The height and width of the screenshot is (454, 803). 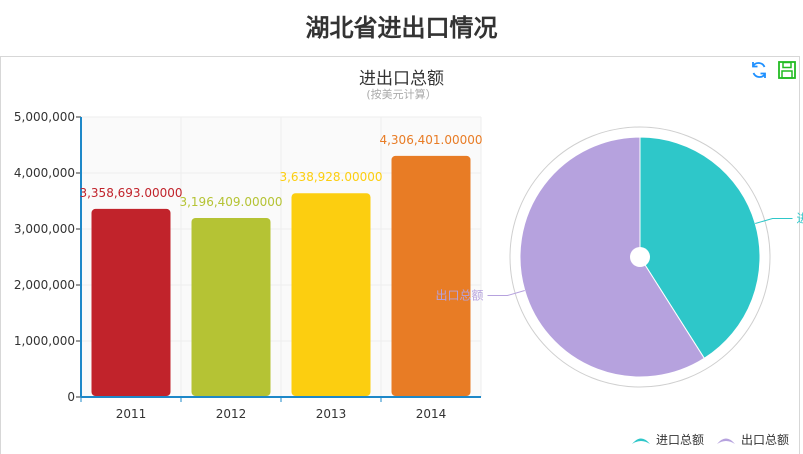 What do you see at coordinates (430, 140) in the screenshot?
I see `bar-value-label: 4,306,401.00000` at bounding box center [430, 140].